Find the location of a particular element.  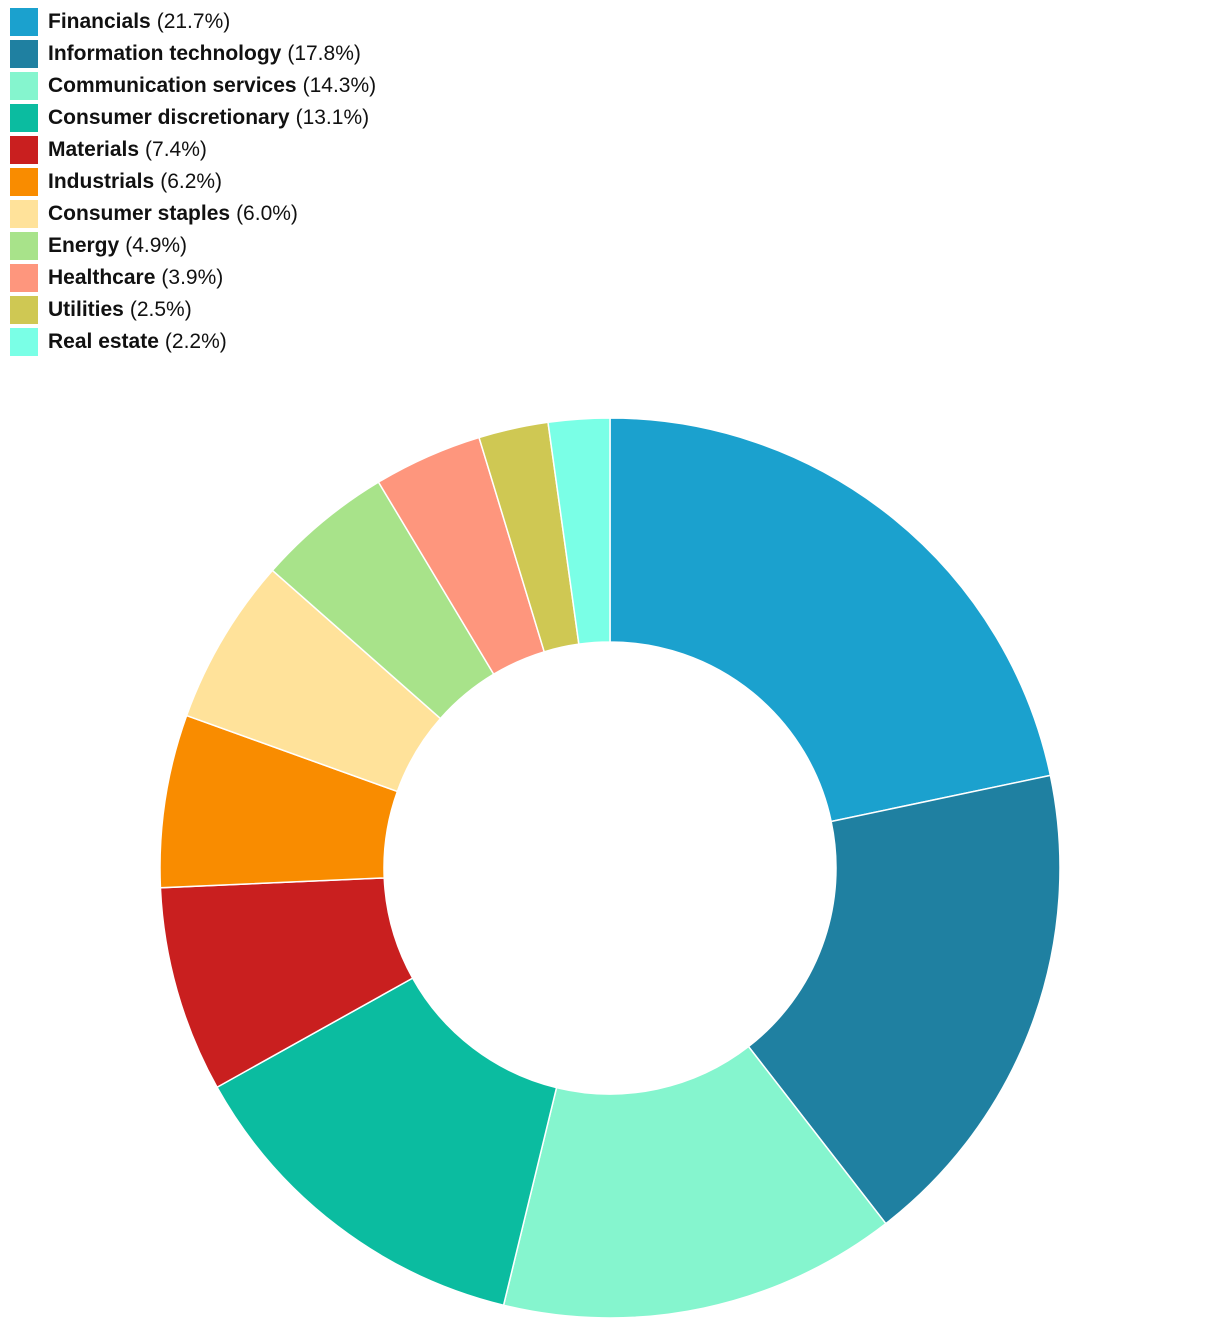

legend-item: Real estate (2.2%) is located at coordinates (193, 342).